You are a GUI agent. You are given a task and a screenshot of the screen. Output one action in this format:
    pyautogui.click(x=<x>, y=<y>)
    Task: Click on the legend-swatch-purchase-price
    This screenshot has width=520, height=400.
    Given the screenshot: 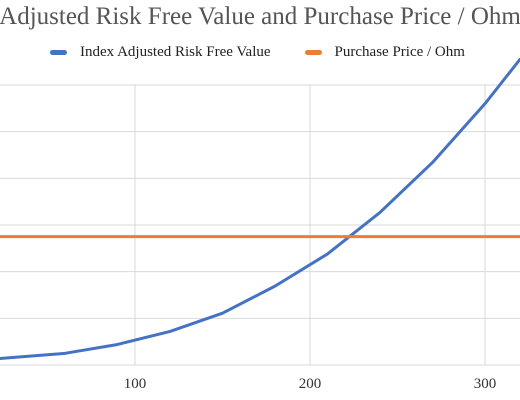 What is the action you would take?
    pyautogui.click(x=313, y=52)
    